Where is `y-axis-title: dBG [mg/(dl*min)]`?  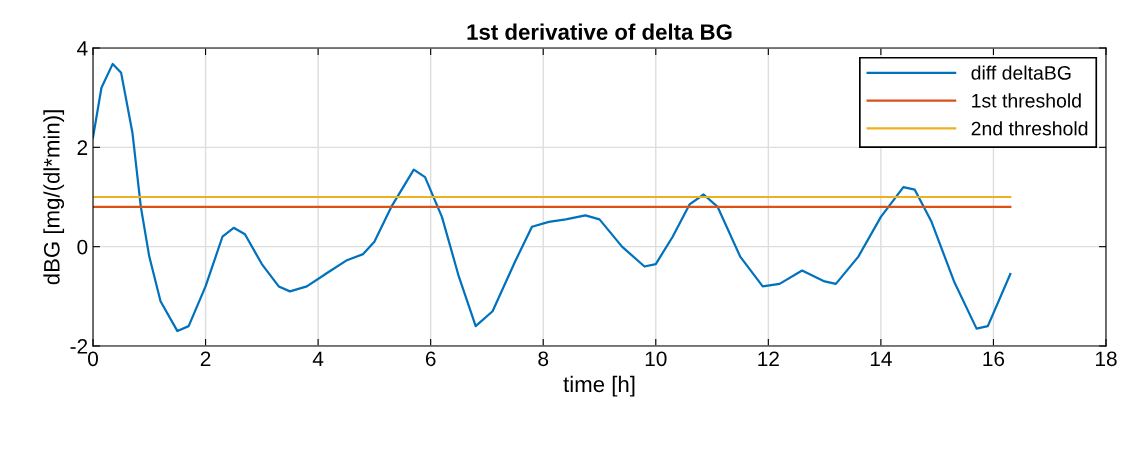
y-axis-title: dBG [mg/(dl*min)] is located at coordinates (54, 197).